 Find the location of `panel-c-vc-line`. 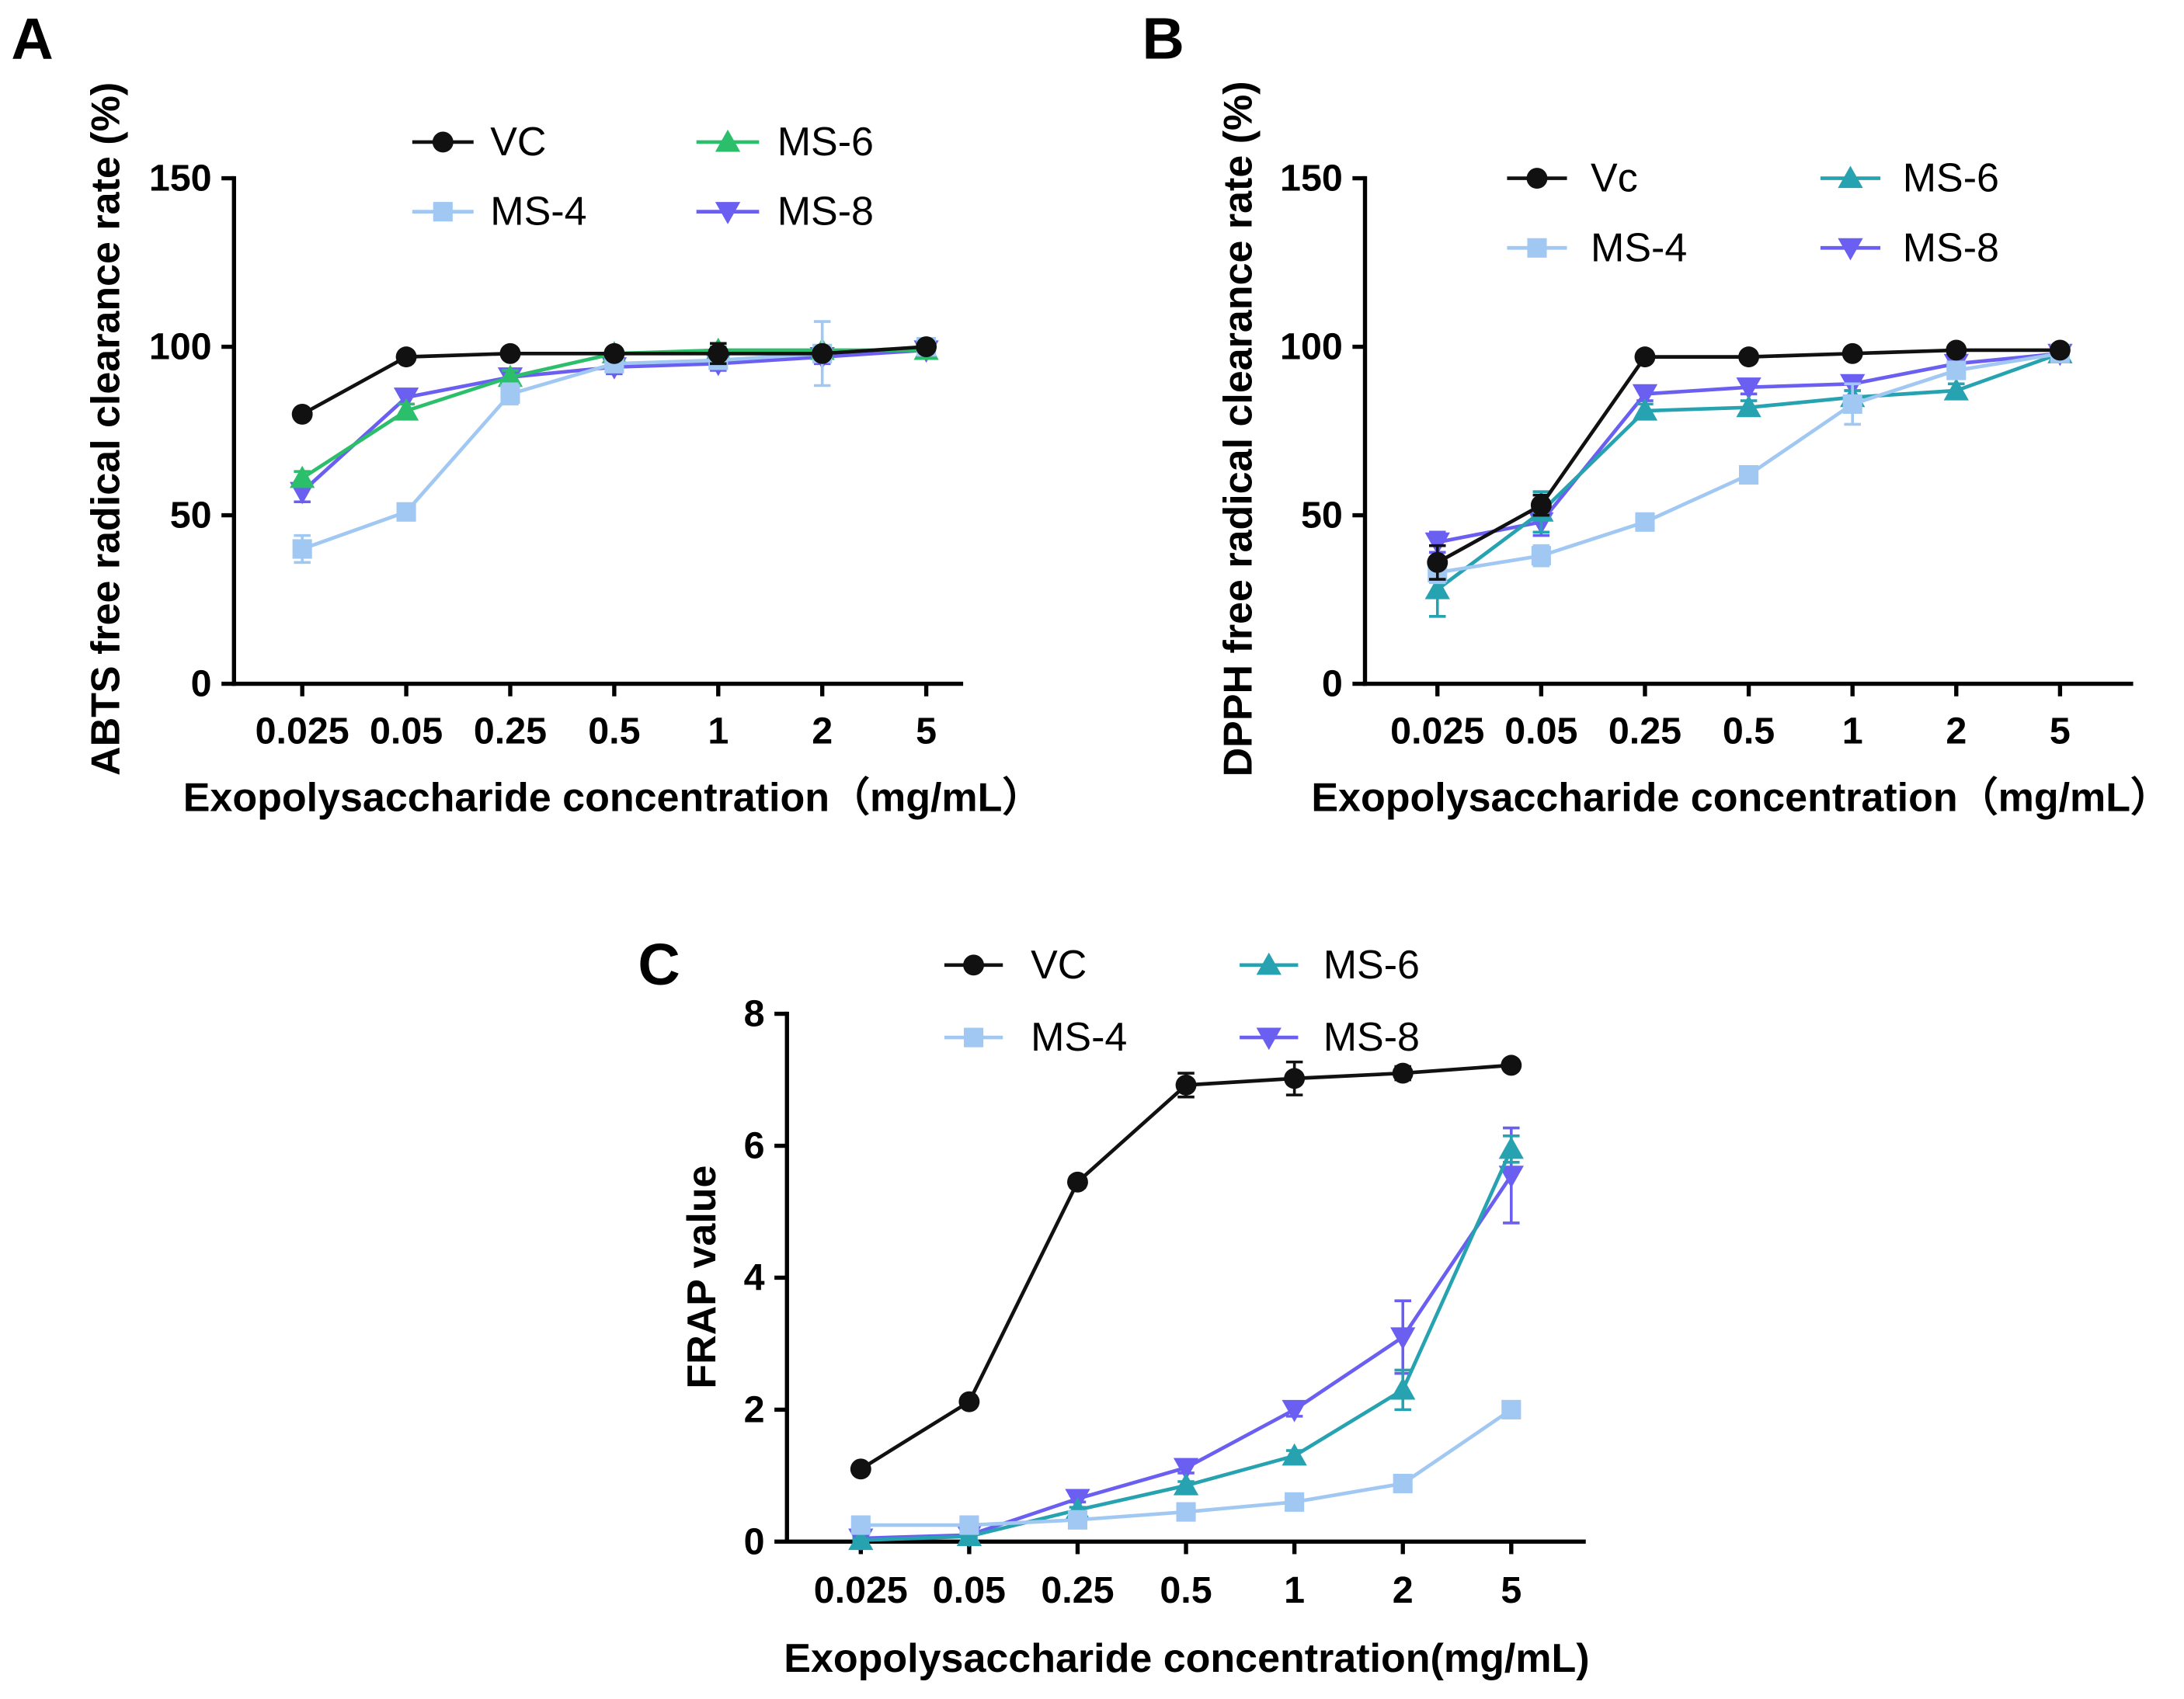

panel-c-vc-line is located at coordinates (1186, 1267).